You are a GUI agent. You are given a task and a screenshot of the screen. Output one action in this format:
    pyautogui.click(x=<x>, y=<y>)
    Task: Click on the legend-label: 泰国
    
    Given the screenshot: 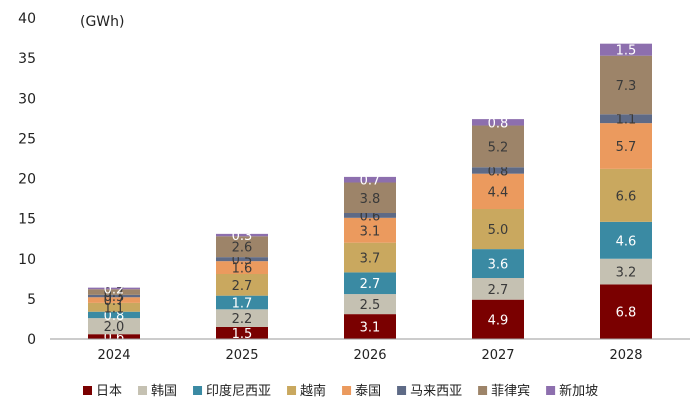 What is the action you would take?
    pyautogui.click(x=368, y=391)
    